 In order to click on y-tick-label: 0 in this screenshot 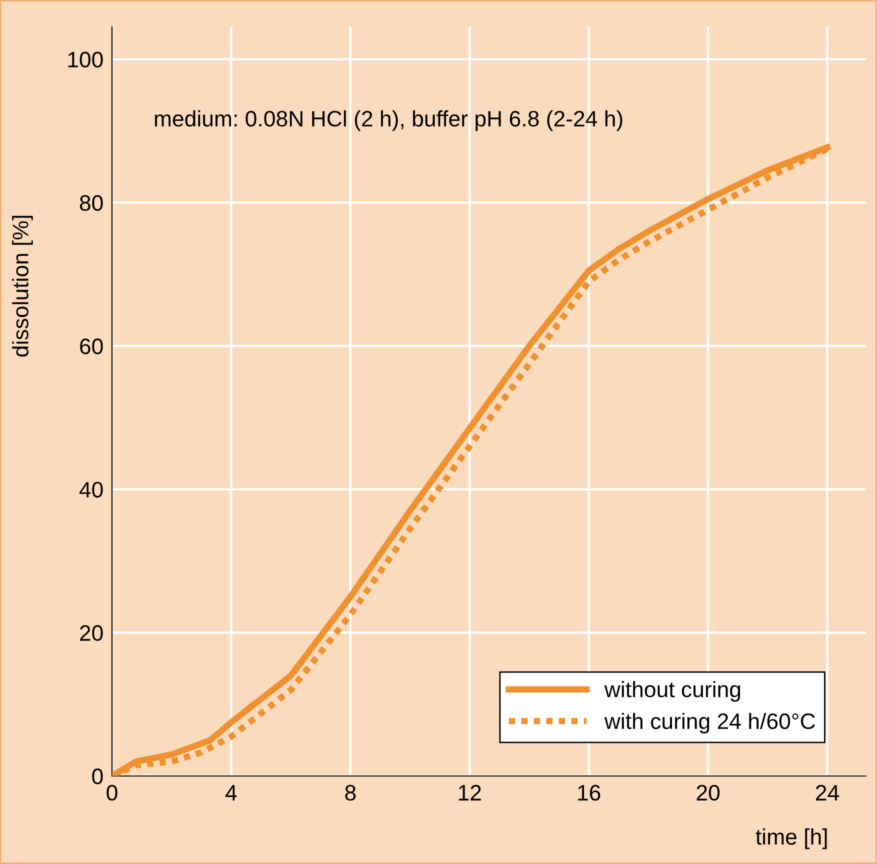, I will do `click(97, 776)`.